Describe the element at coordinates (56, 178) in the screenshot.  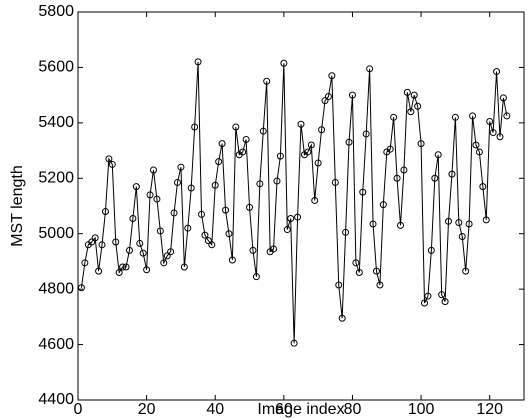
I see `y-tick-label: 5200` at that location.